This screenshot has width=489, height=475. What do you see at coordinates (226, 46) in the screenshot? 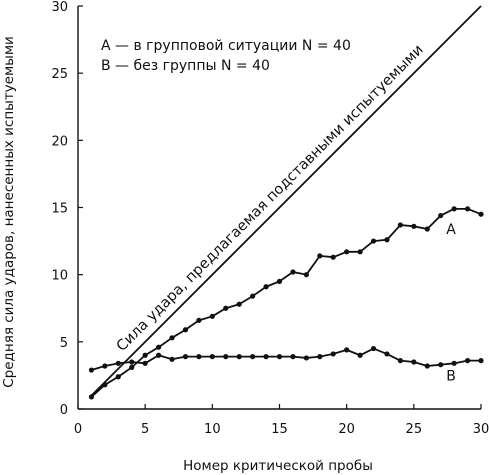
I see `legend-entry-a: A — в групповой ситуации N = 40` at bounding box center [226, 46].